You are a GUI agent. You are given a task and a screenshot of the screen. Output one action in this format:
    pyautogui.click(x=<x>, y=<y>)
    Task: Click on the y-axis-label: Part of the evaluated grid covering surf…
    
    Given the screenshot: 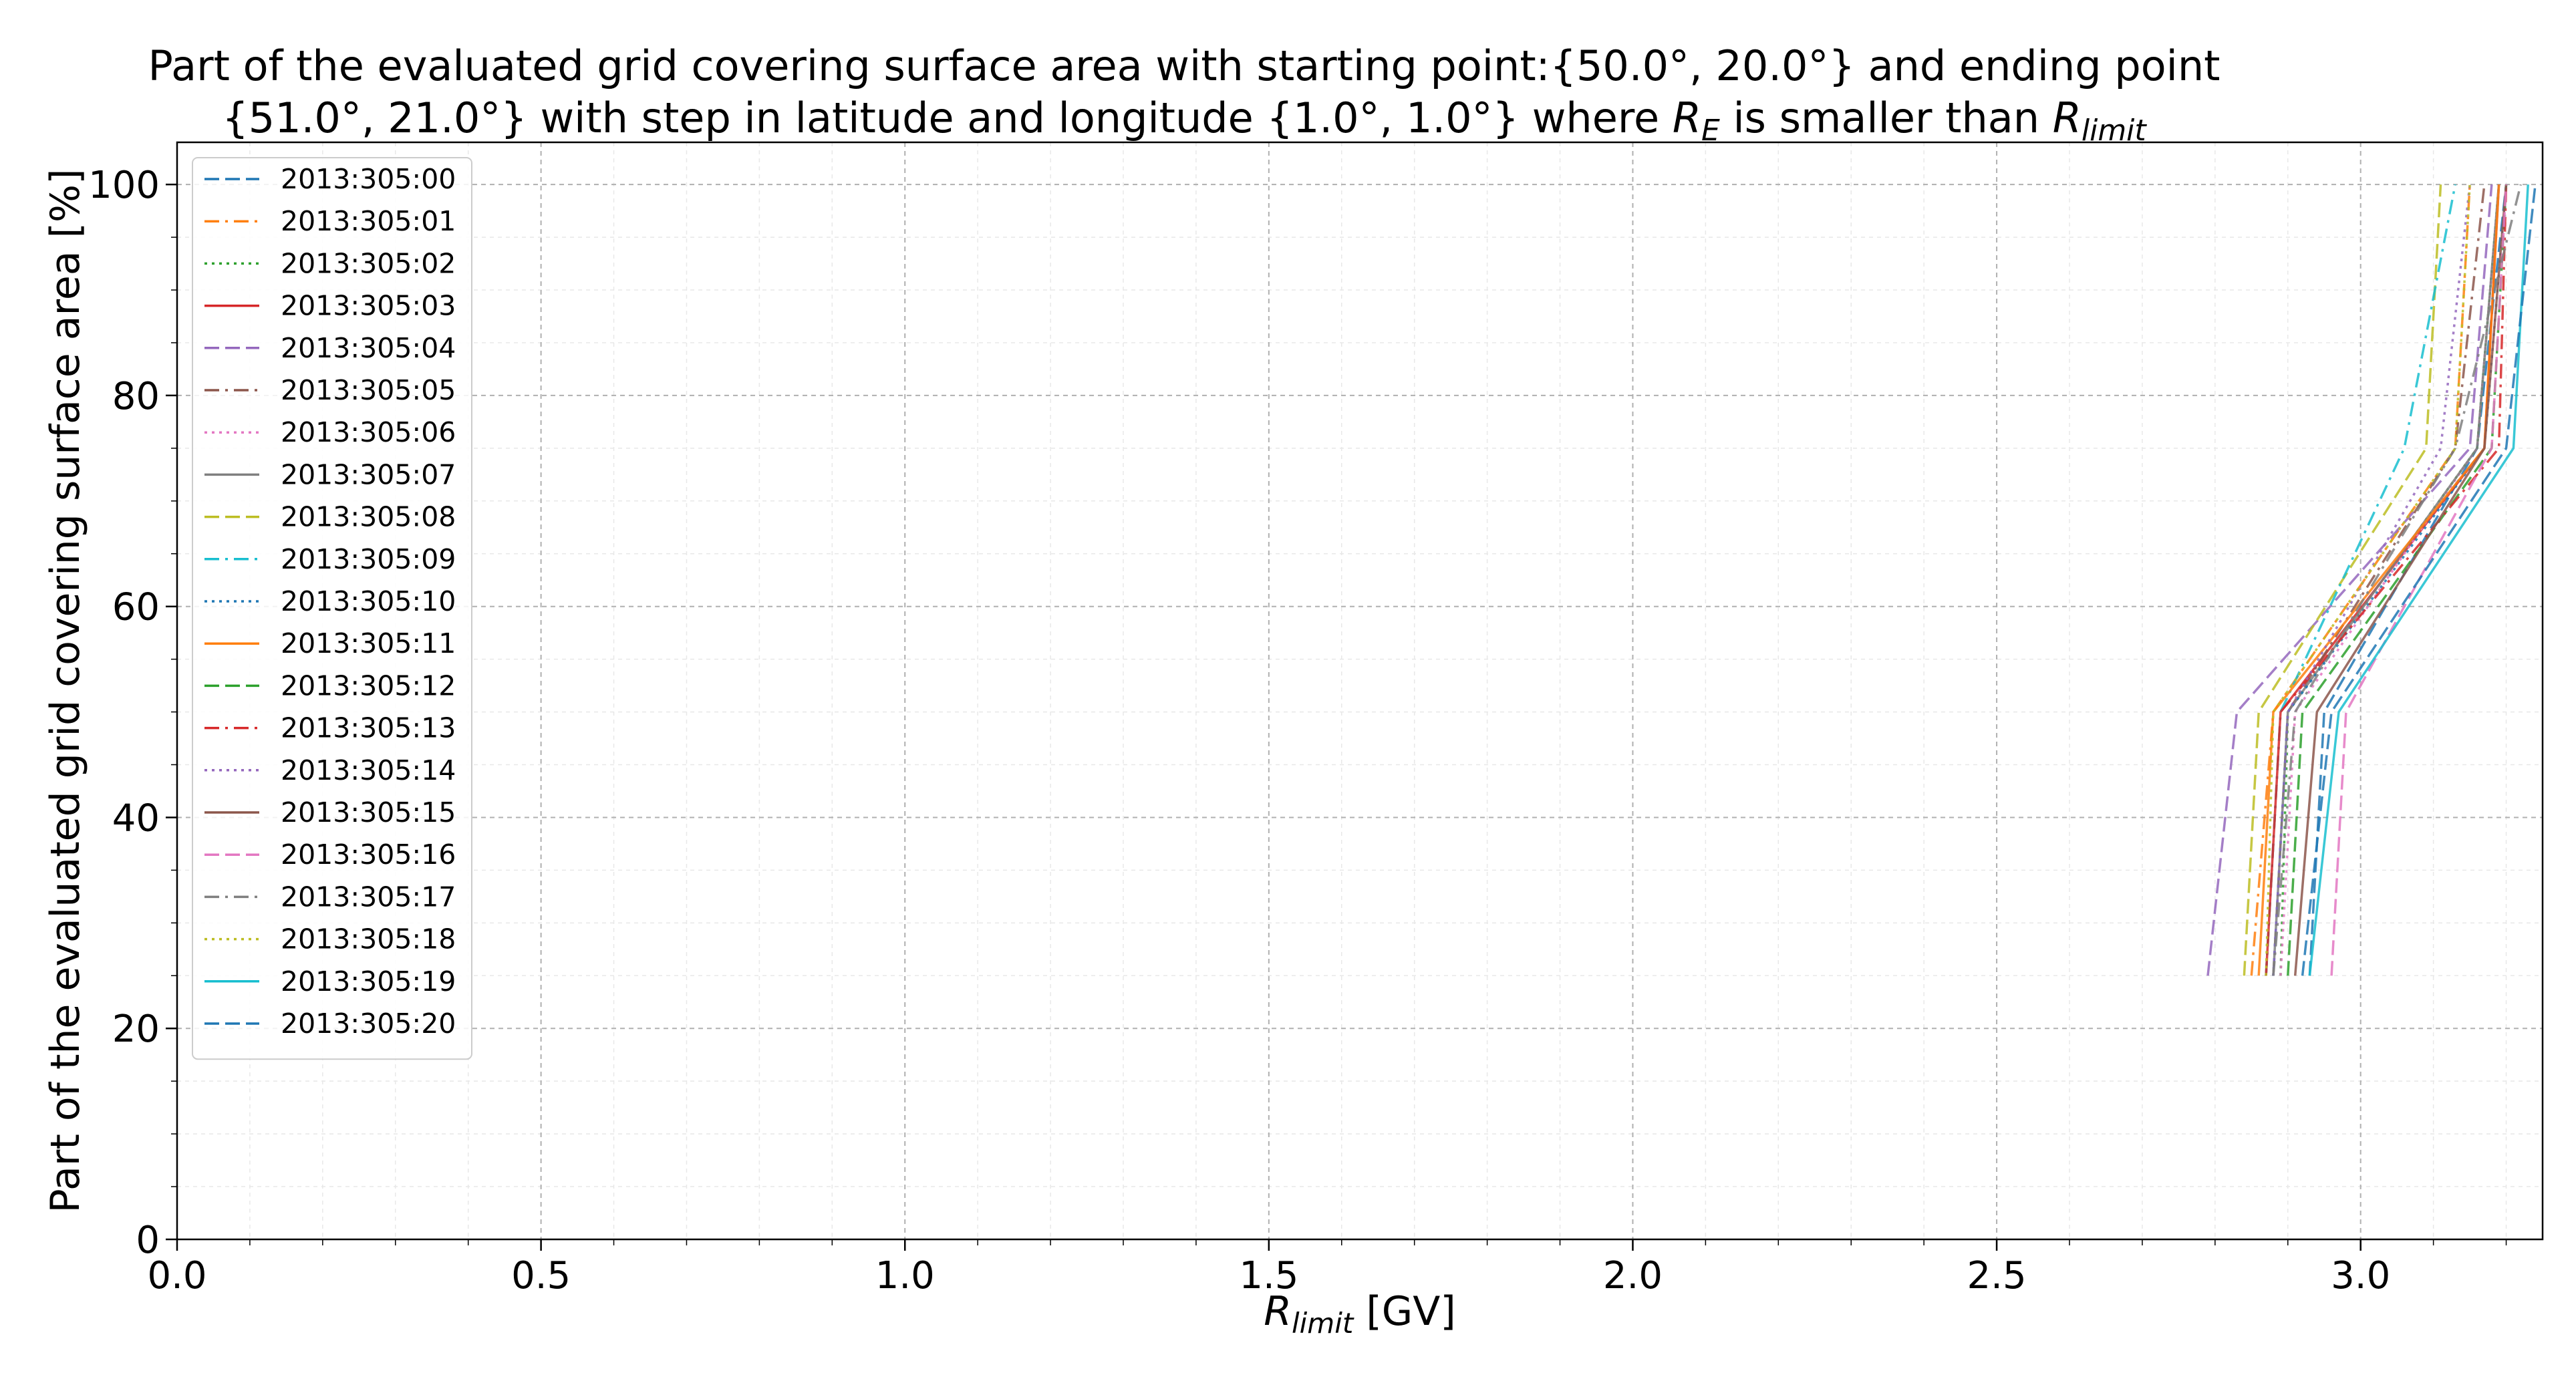 What is the action you would take?
    pyautogui.click(x=65, y=691)
    